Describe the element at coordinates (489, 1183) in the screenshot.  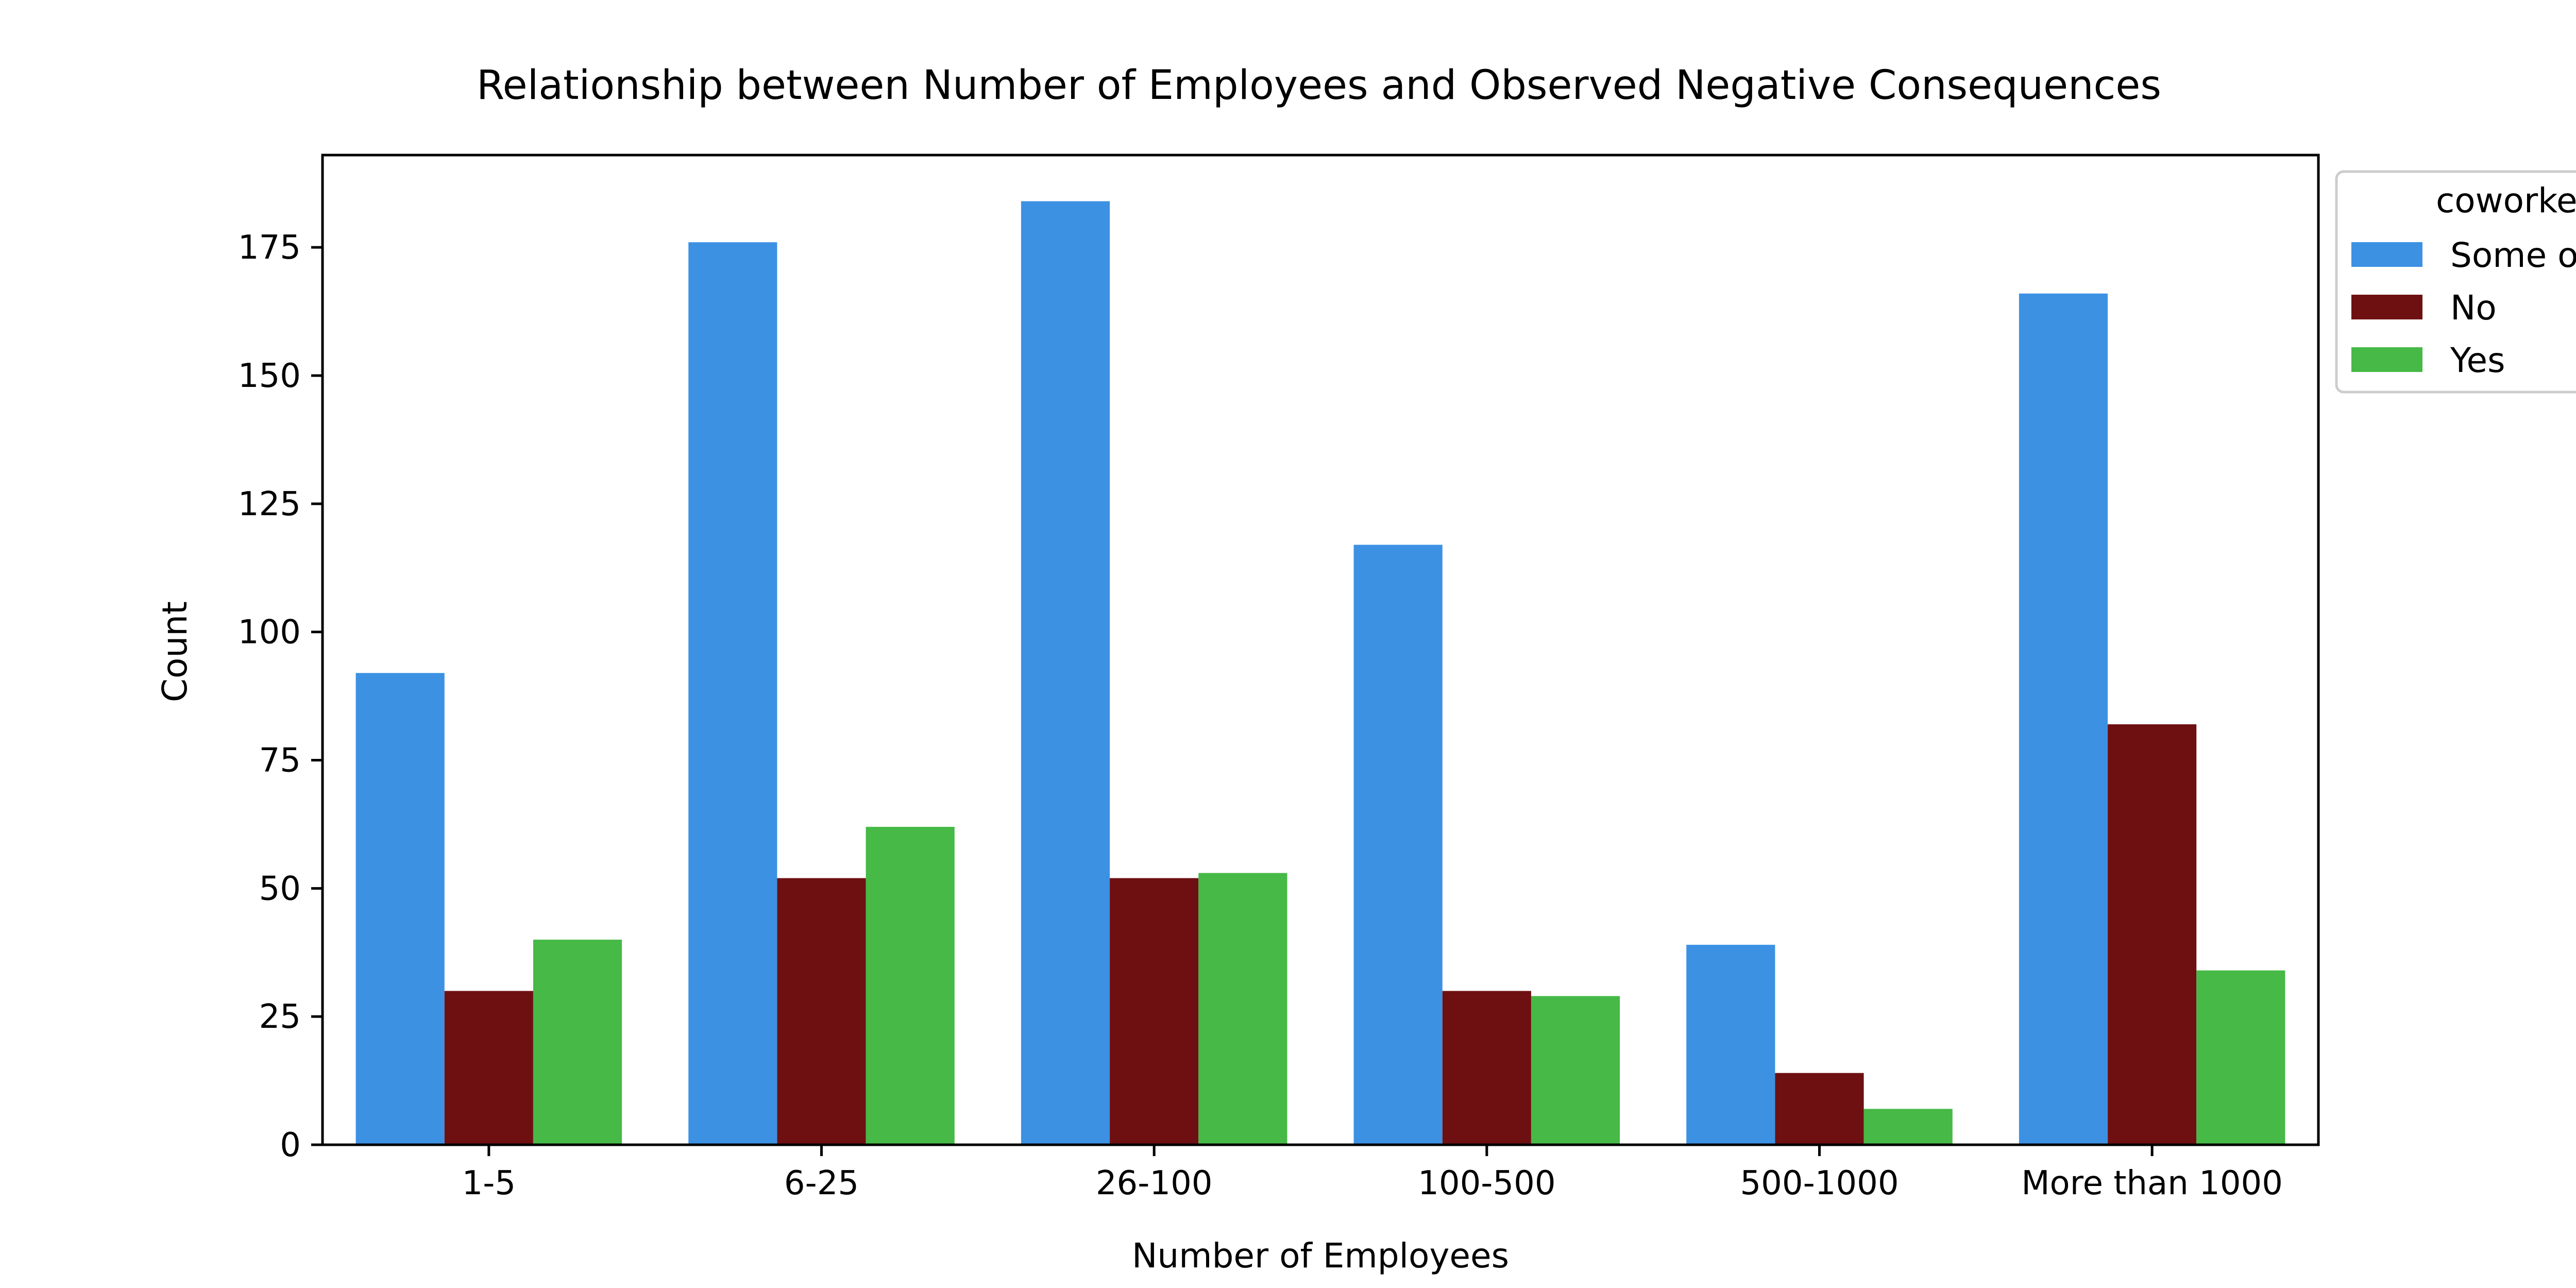
I see `x-tick-label-1-5: 1-5` at that location.